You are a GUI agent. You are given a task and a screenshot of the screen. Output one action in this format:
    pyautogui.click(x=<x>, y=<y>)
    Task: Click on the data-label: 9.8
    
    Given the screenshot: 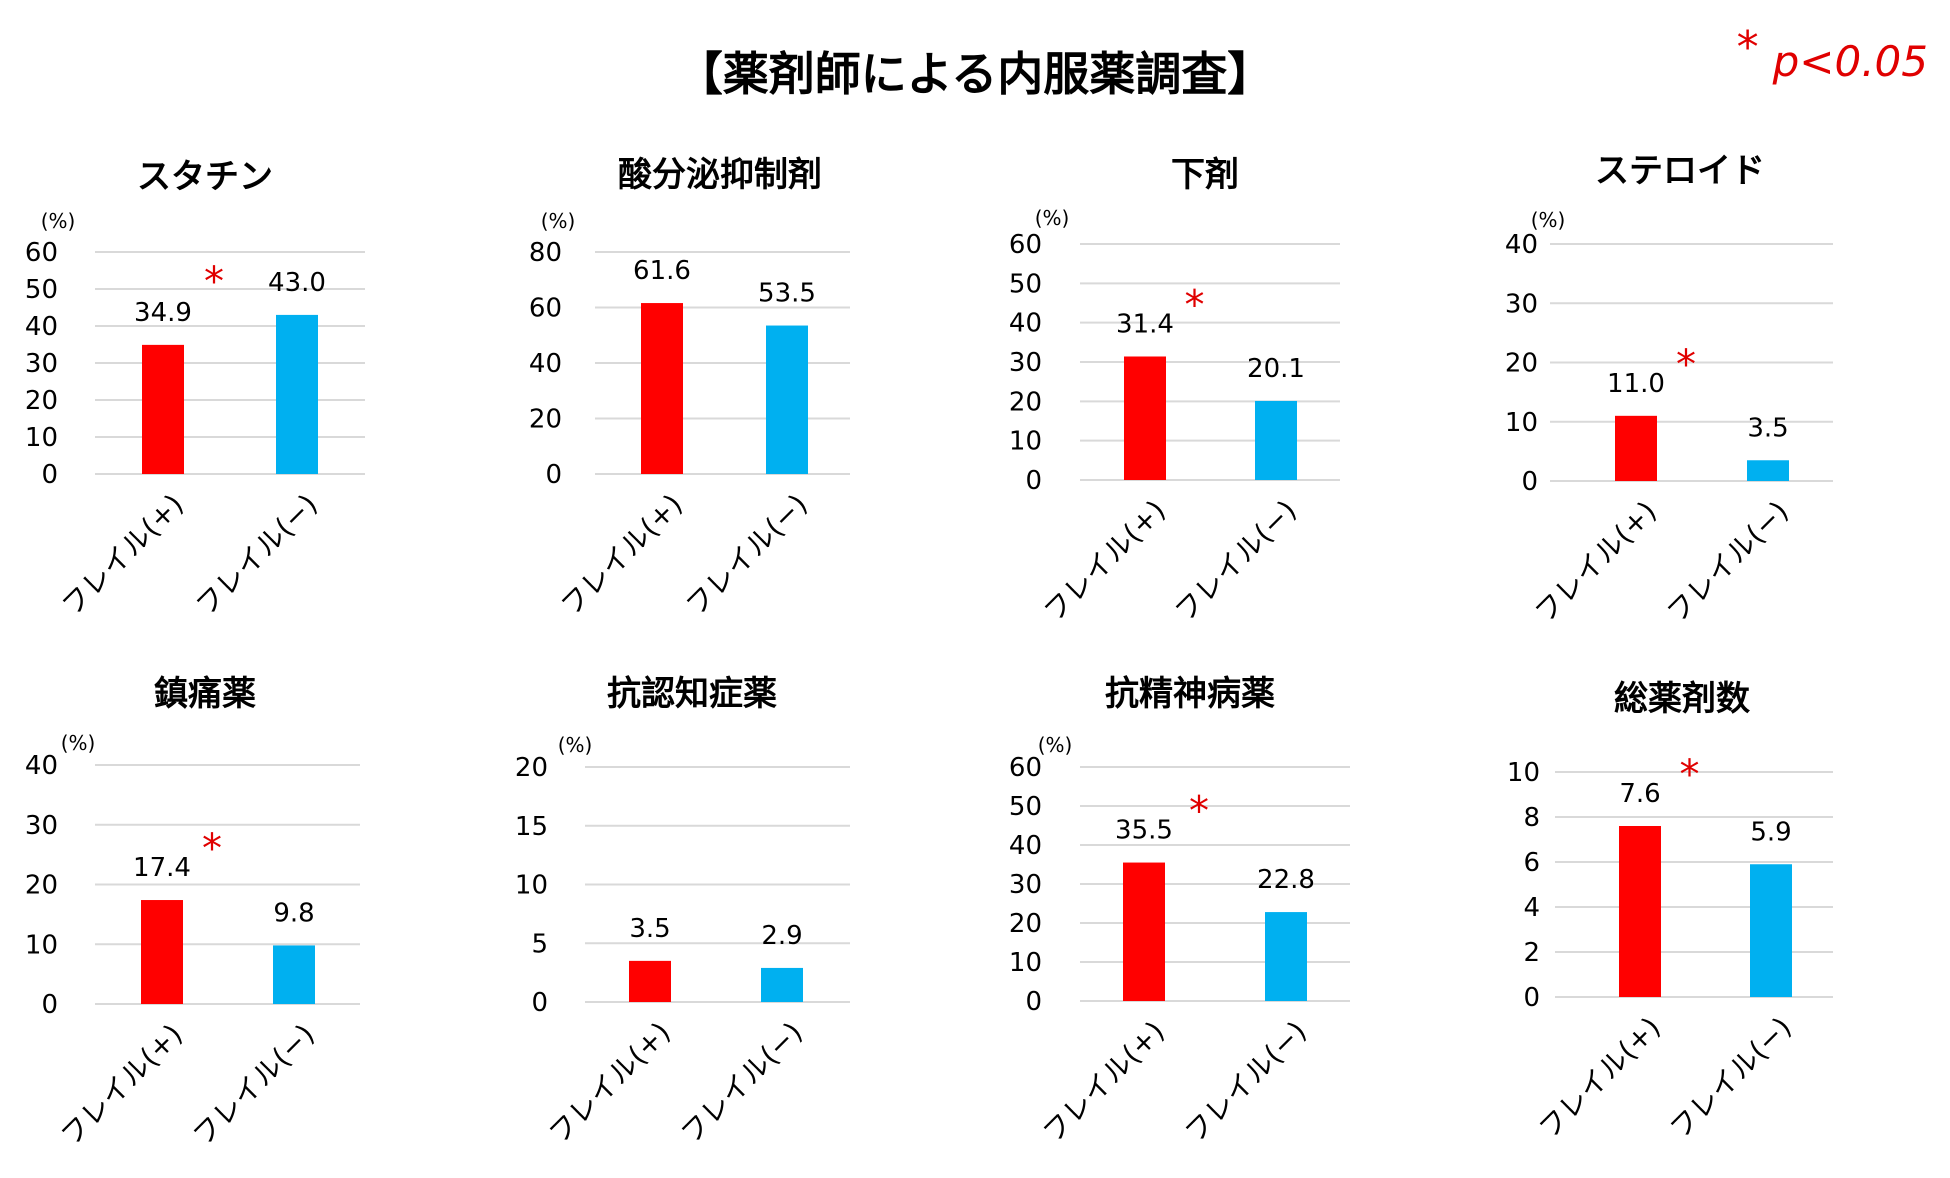 What is the action you would take?
    pyautogui.click(x=293, y=913)
    